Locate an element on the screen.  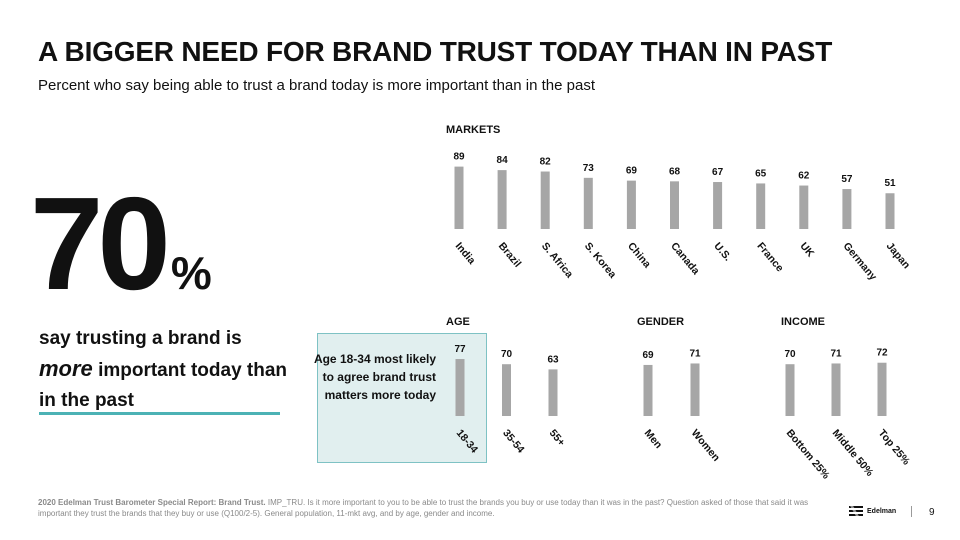
gender-value-women: 71 is located at coordinates (695, 353).